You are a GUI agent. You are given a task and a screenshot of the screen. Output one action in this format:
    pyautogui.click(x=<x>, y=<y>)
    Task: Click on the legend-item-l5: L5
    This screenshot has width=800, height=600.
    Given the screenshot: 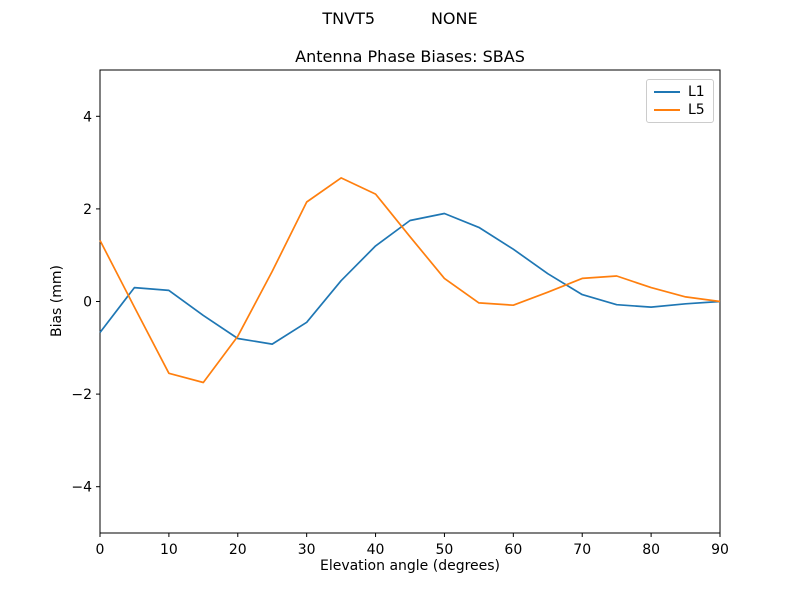 What is the action you would take?
    pyautogui.click(x=680, y=110)
    